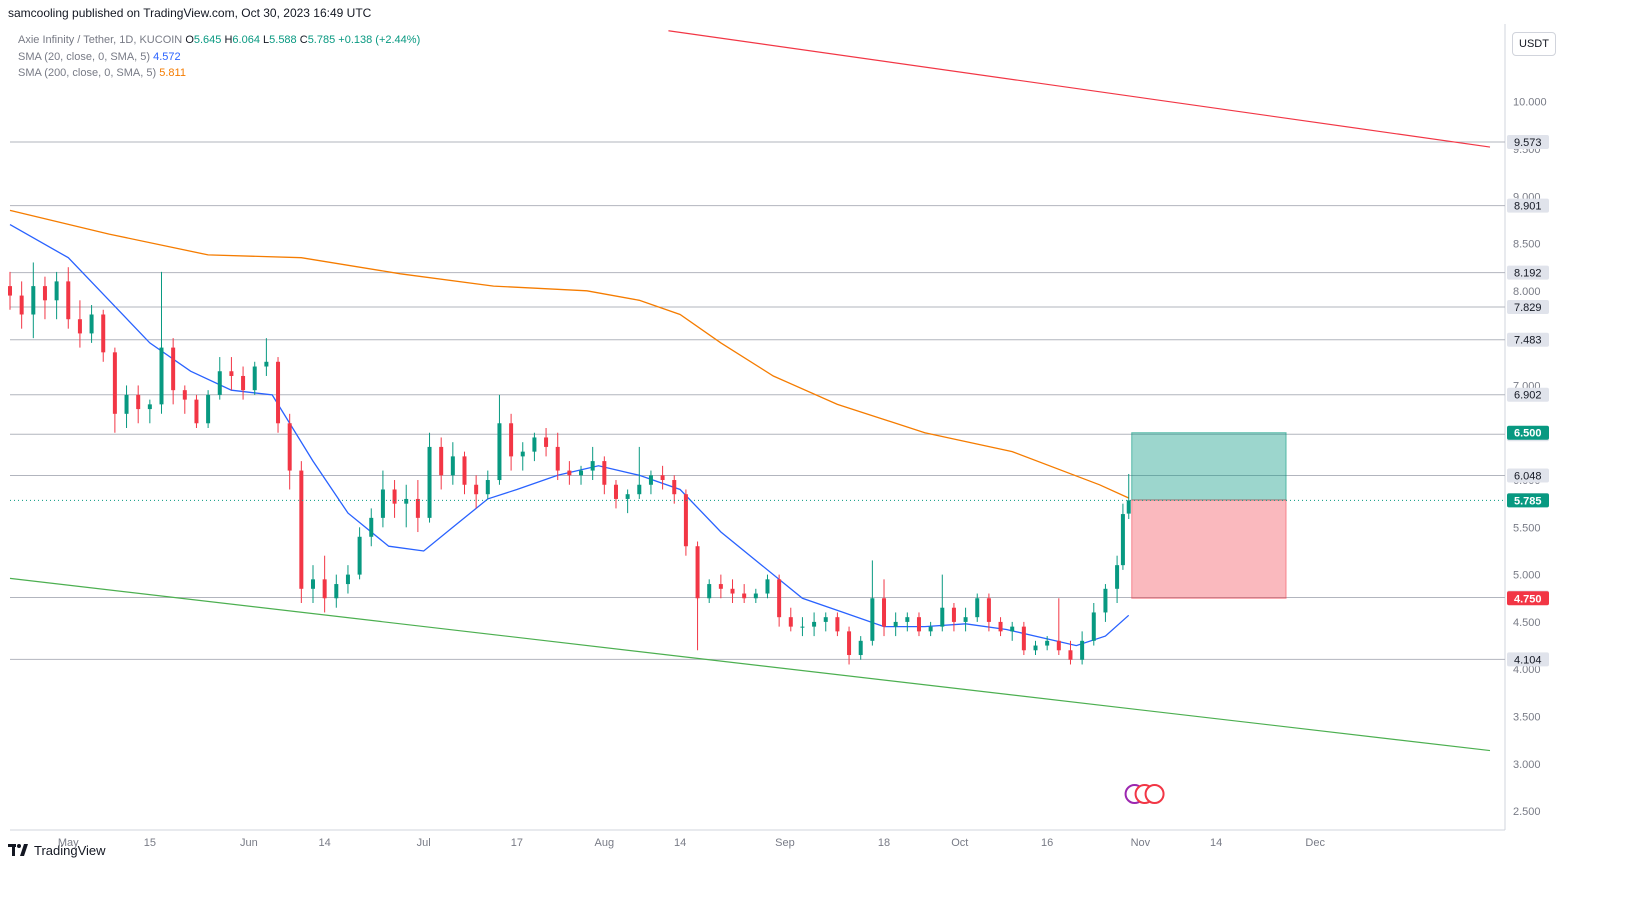  I want to click on legend-open-label: O, so click(189, 40).